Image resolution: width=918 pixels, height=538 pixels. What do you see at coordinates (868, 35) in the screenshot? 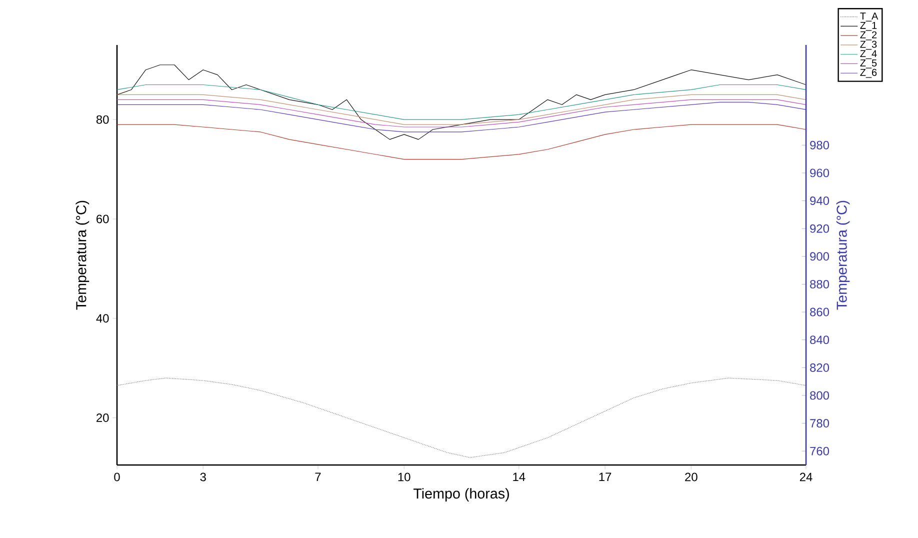
I see `legend-label: Z_2` at bounding box center [868, 35].